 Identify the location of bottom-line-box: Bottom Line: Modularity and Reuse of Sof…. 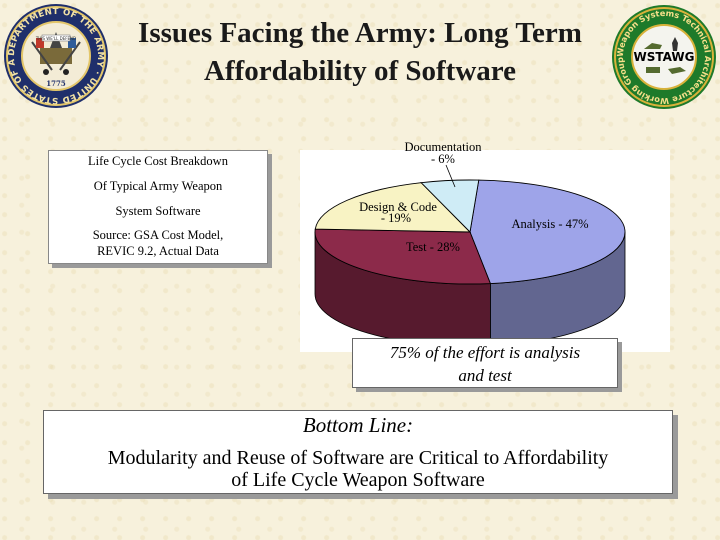
(358, 452).